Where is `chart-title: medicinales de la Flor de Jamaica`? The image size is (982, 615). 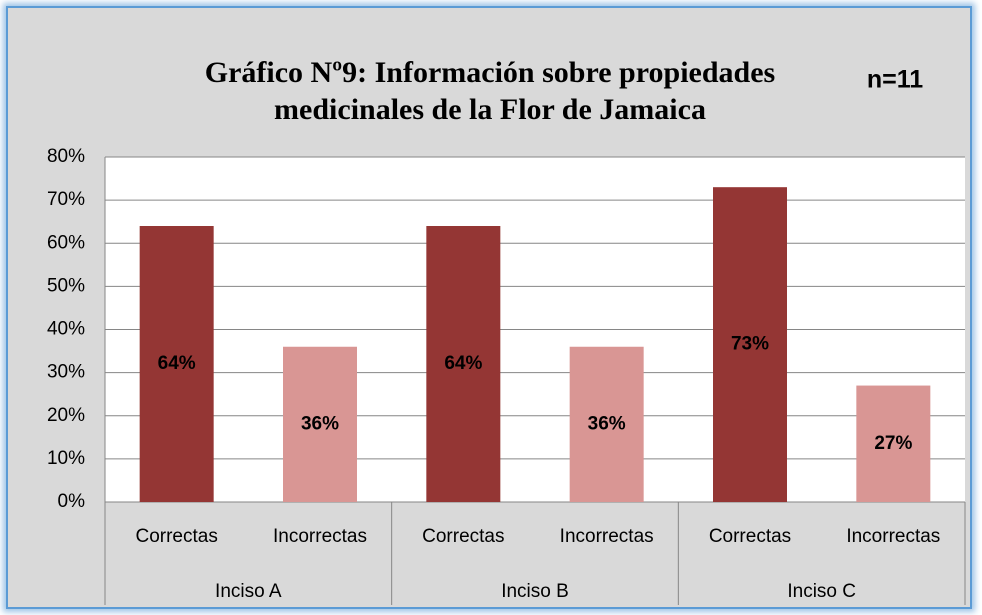
chart-title: medicinales de la Flor de Jamaica is located at coordinates (490, 109).